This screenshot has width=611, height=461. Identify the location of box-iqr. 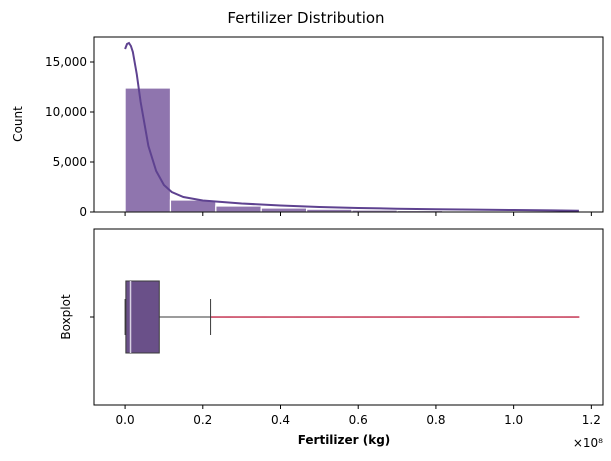
(142, 317).